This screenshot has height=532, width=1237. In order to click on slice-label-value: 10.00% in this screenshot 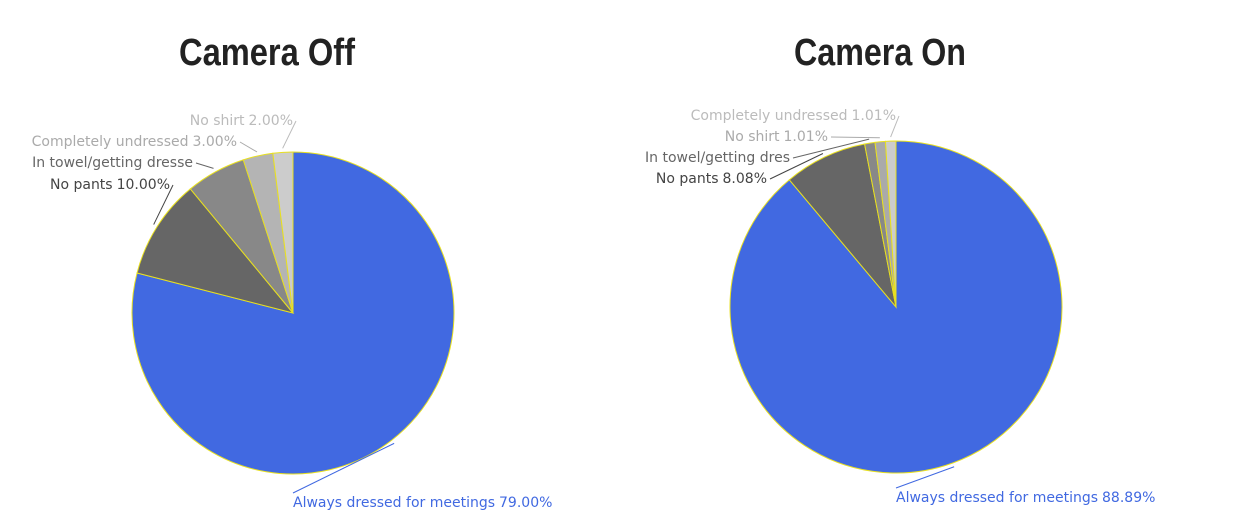, I will do `click(143, 185)`.